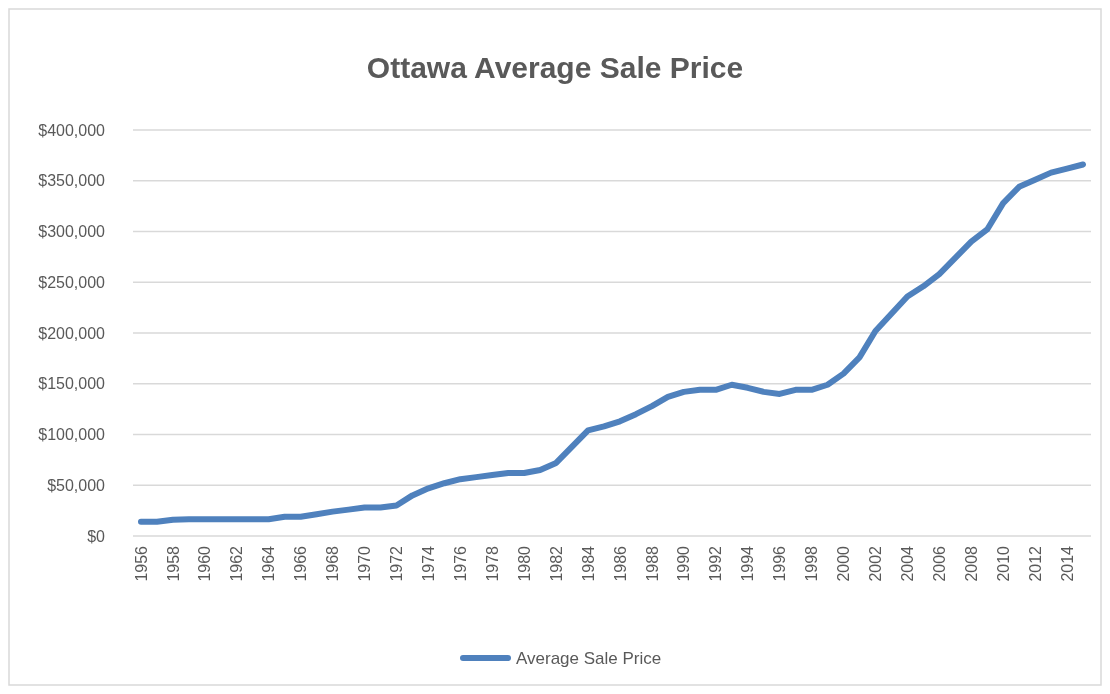  Describe the element at coordinates (237, 563) in the screenshot. I see `x-tick-label: 1962` at that location.